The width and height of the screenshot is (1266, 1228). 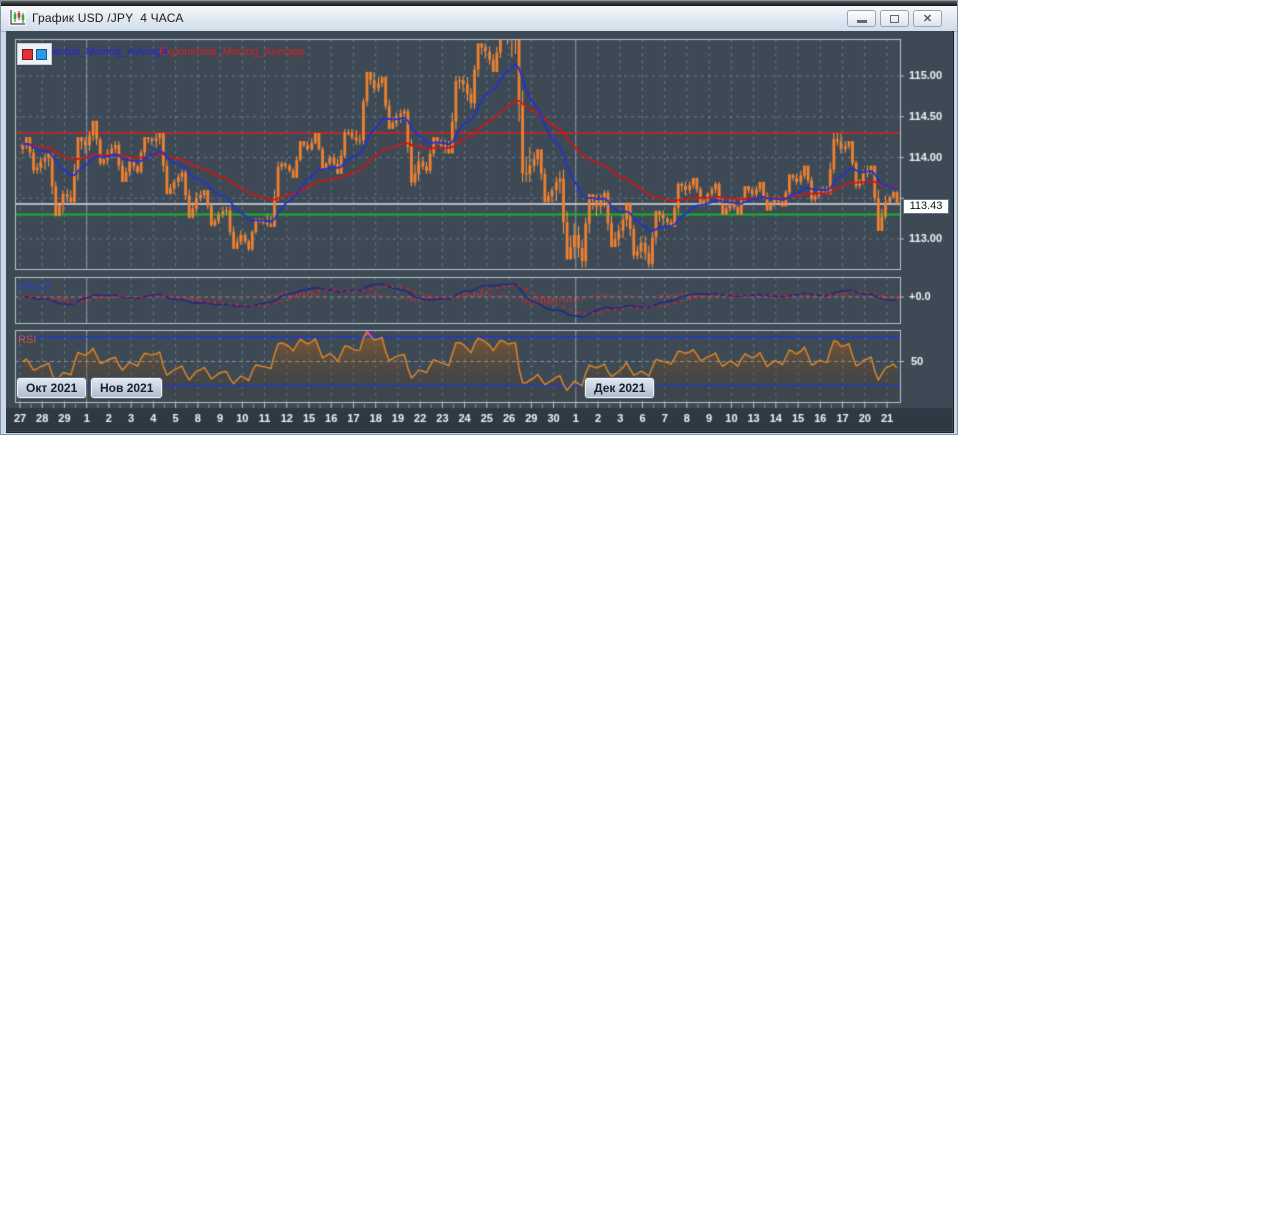 What do you see at coordinates (34, 54) in the screenshot?
I see `indicator-toolbar` at bounding box center [34, 54].